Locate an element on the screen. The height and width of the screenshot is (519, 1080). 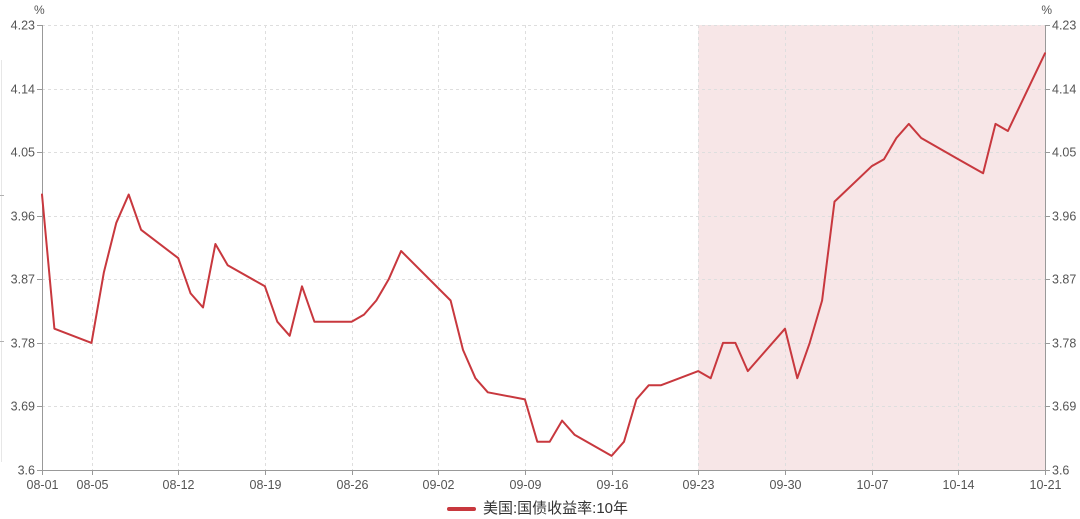
y-axis-tick-label-right: 3.78 is located at coordinates (1064, 344).